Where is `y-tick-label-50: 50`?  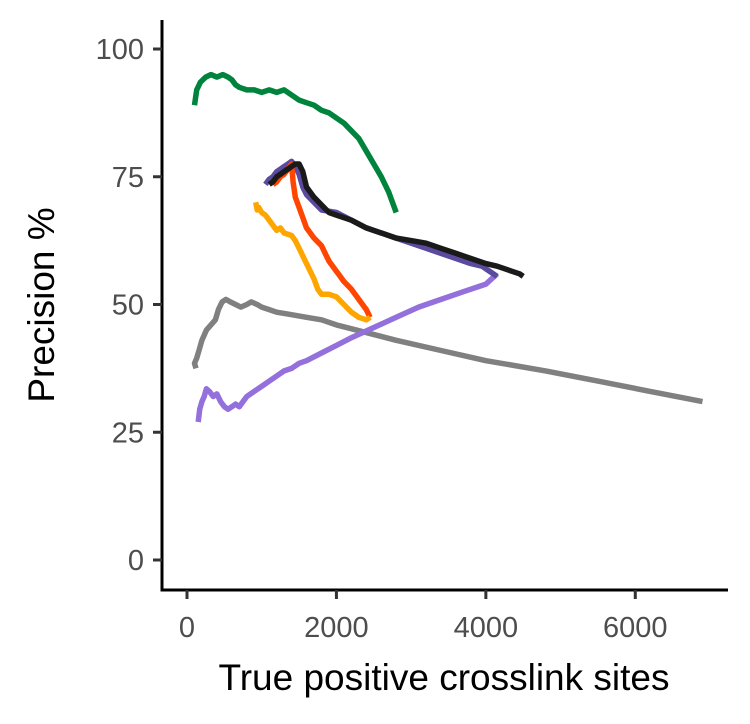 y-tick-label-50: 50 is located at coordinates (128, 306).